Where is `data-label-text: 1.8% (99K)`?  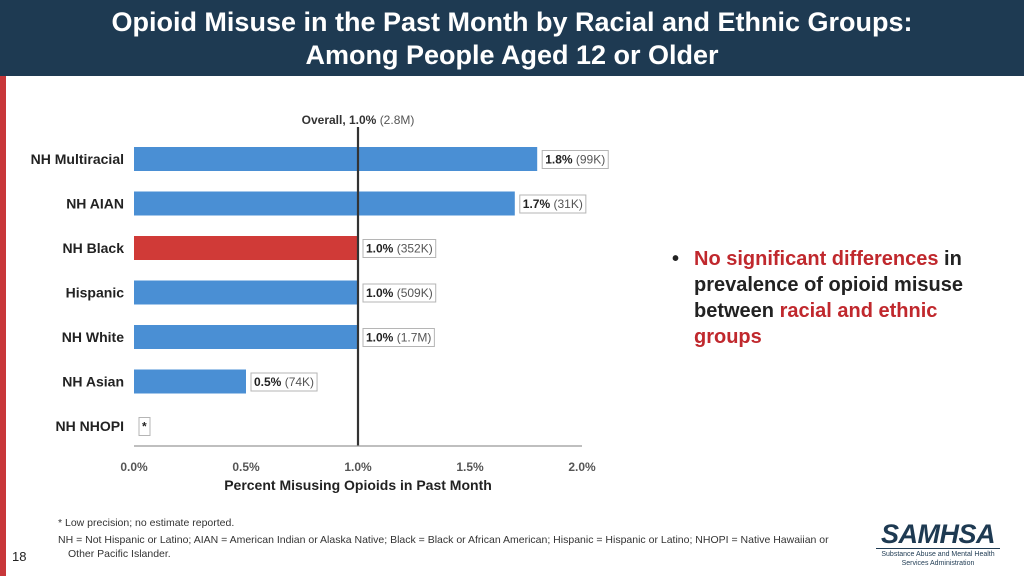 data-label-text: 1.8% (99K) is located at coordinates (575, 160).